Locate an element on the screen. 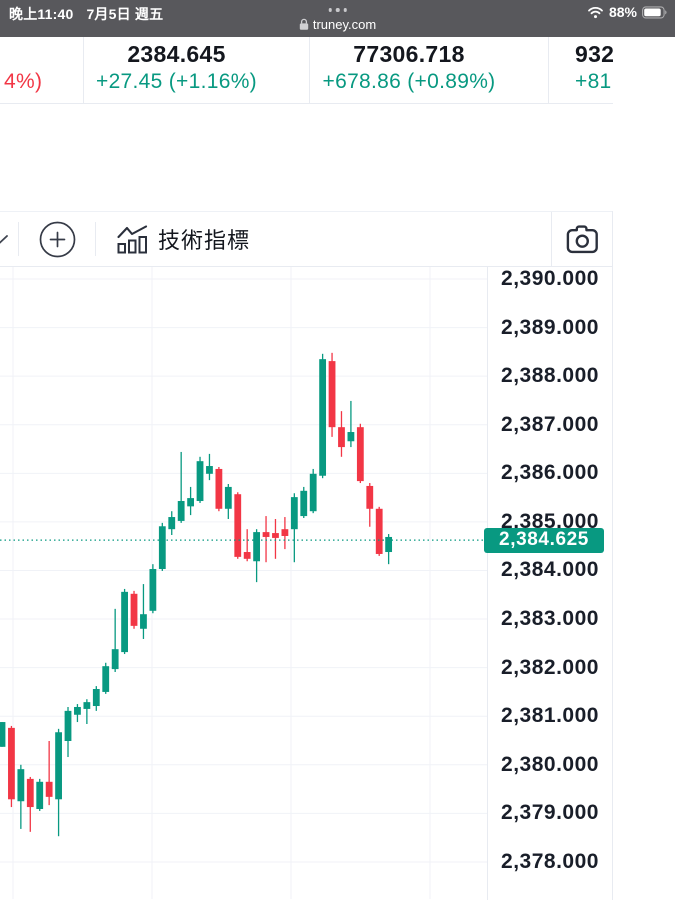 Image resolution: width=675 pixels, height=900 pixels. camera-icon is located at coordinates (582, 238).